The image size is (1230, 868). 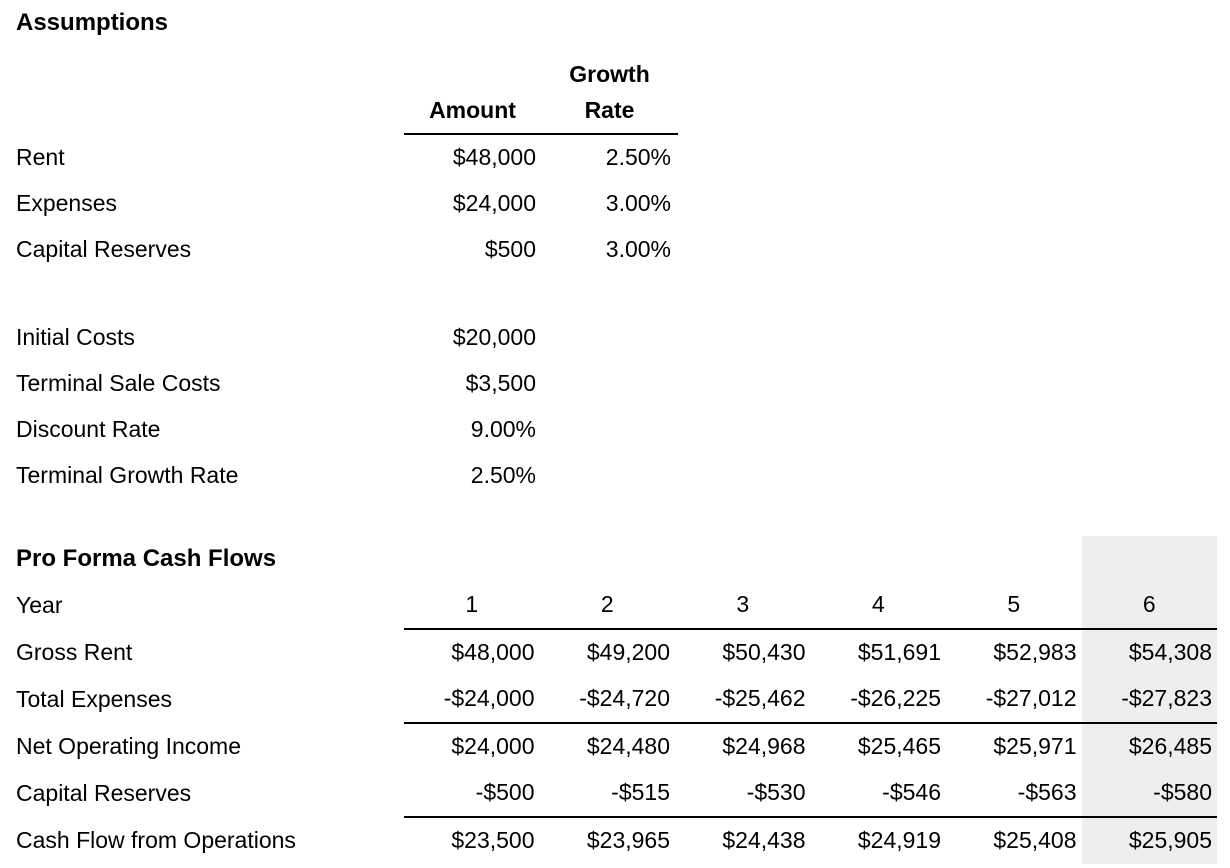 What do you see at coordinates (118, 383) in the screenshot?
I see `row-label: Terminal Sale Costs` at bounding box center [118, 383].